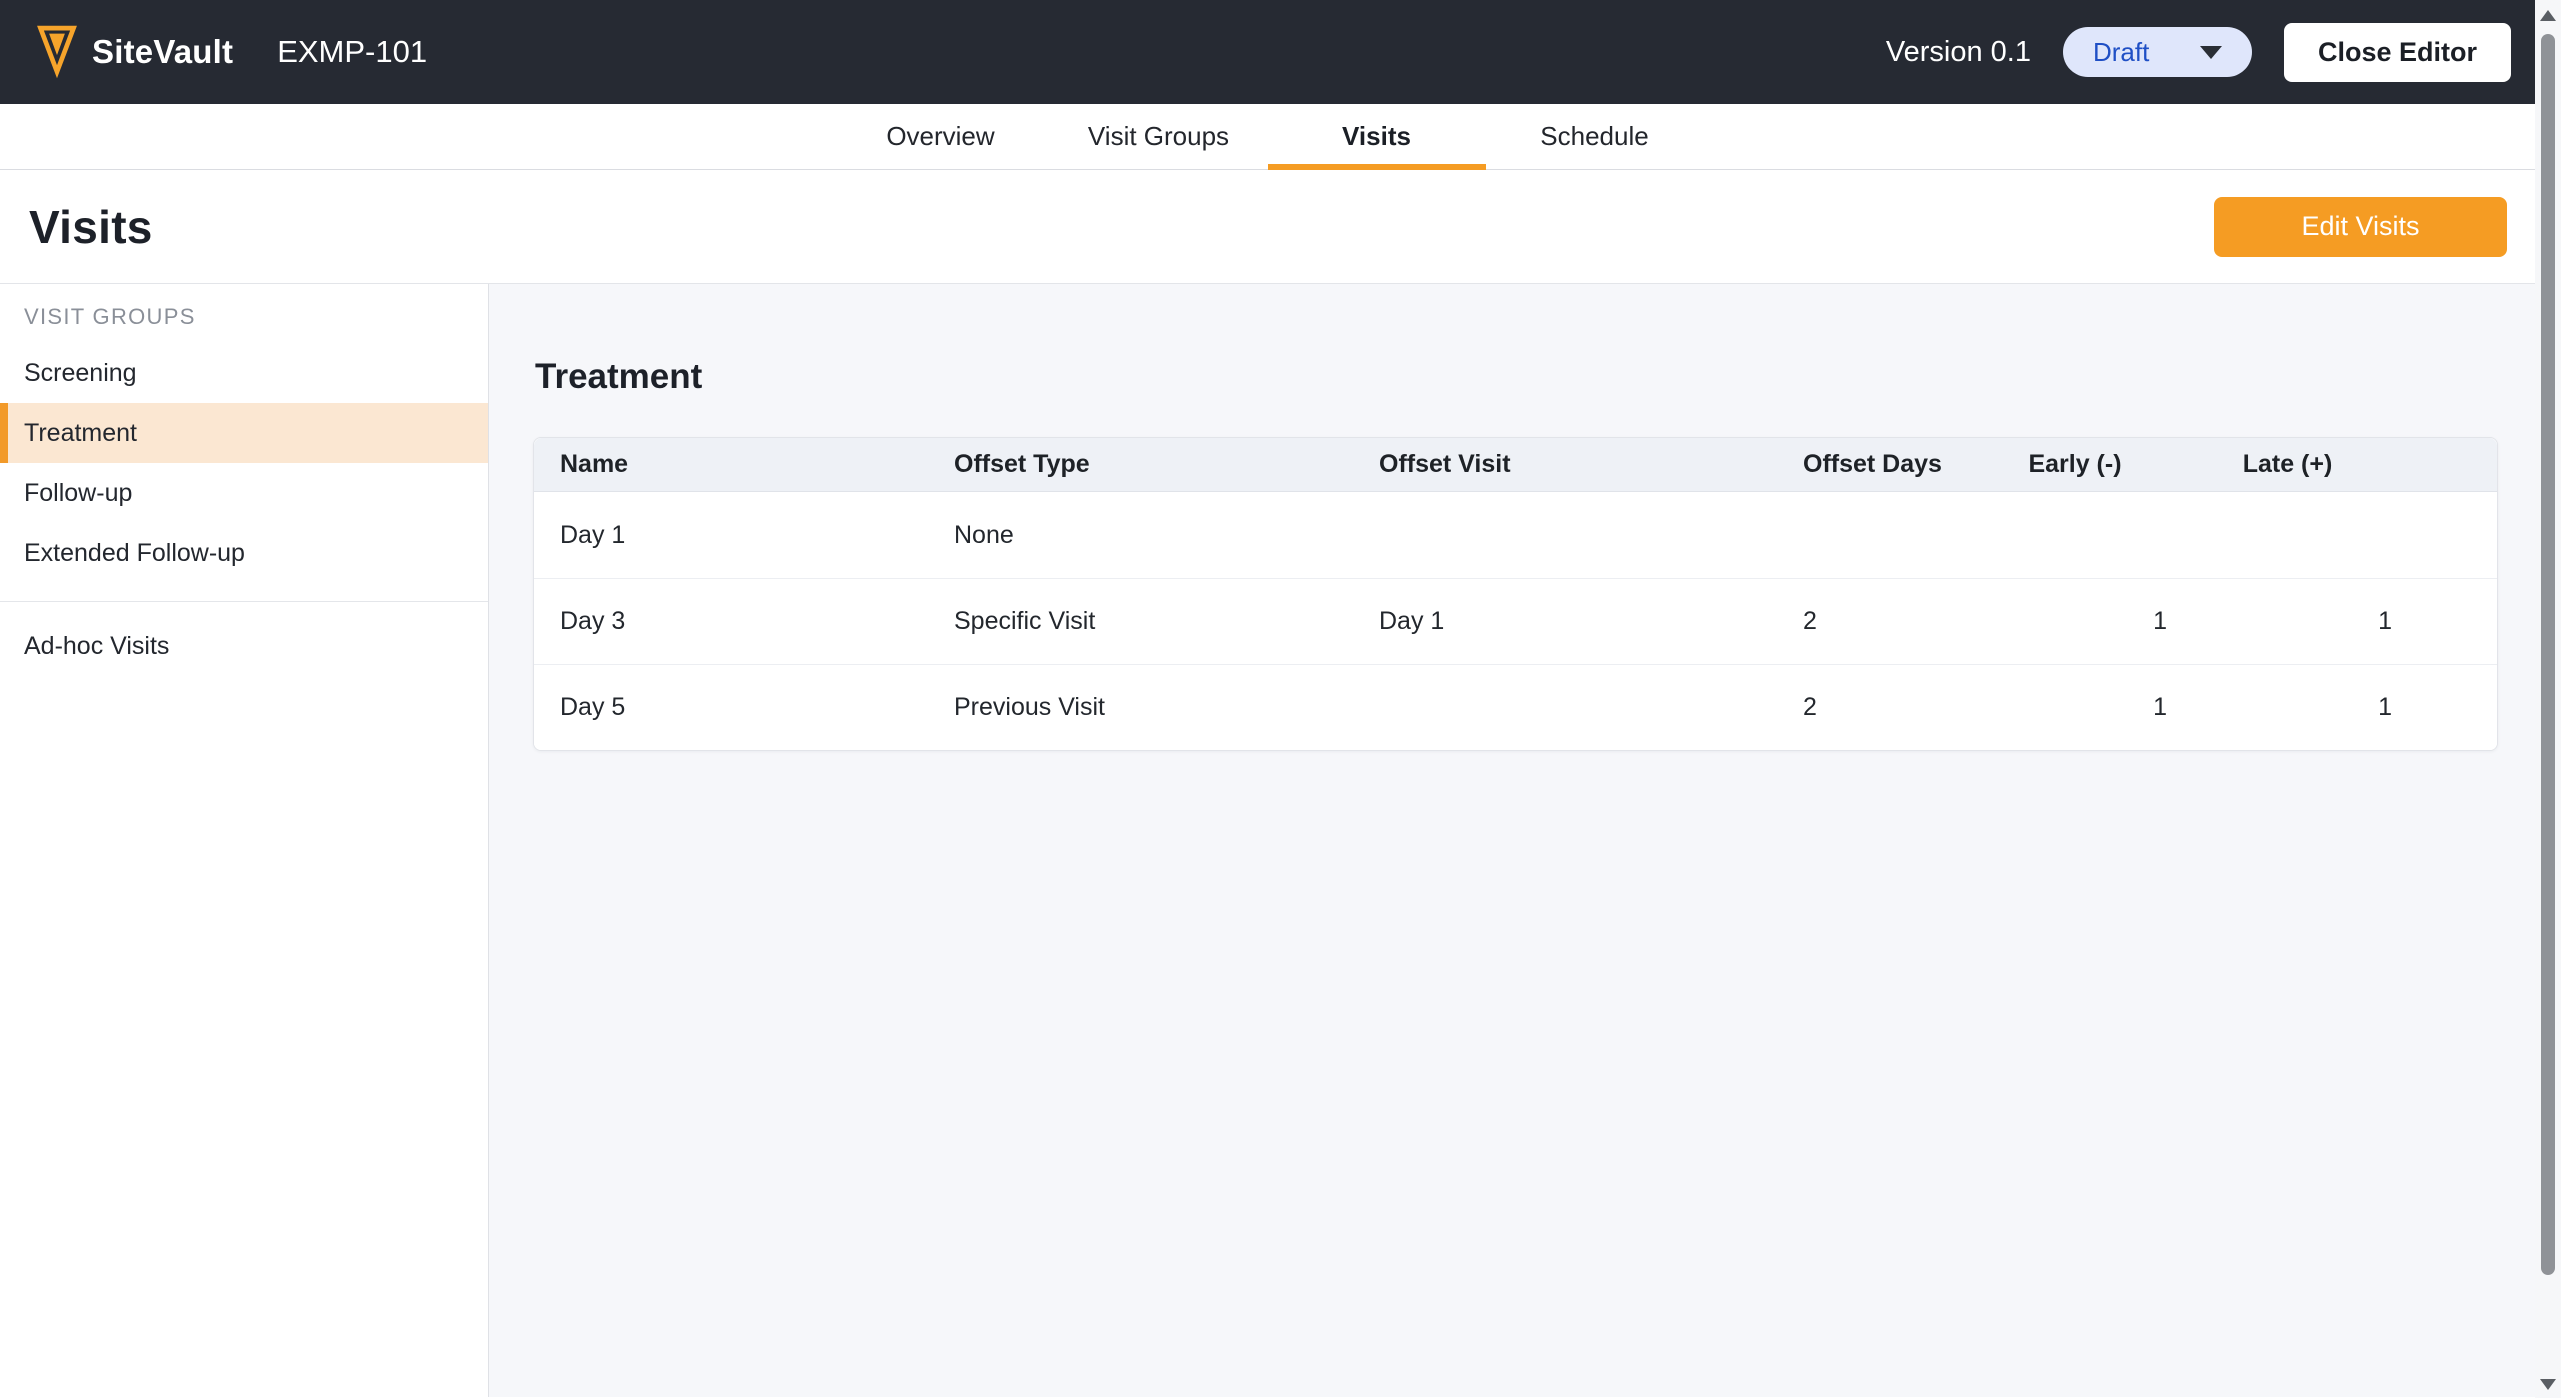 This screenshot has height=1398, width=2561. What do you see at coordinates (1376, 137) in the screenshot?
I see `tab-visits: Visits` at bounding box center [1376, 137].